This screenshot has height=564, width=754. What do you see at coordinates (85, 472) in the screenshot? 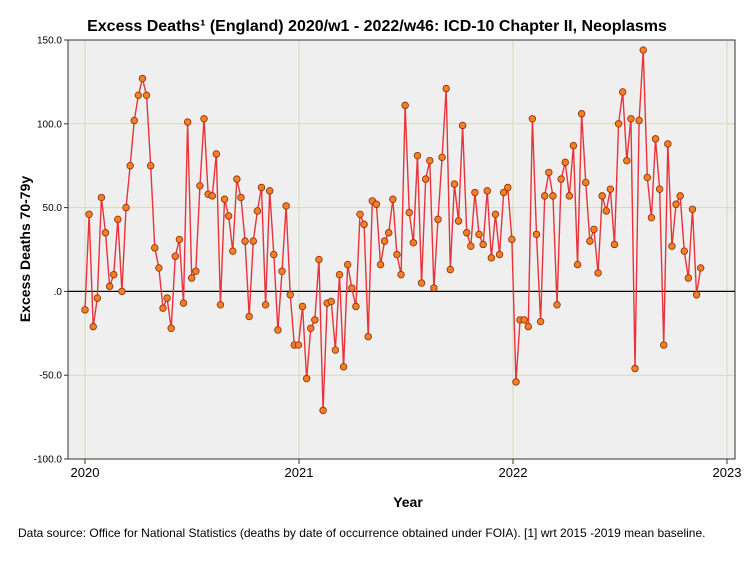
I see `x-tick-label: 2020` at bounding box center [85, 472].